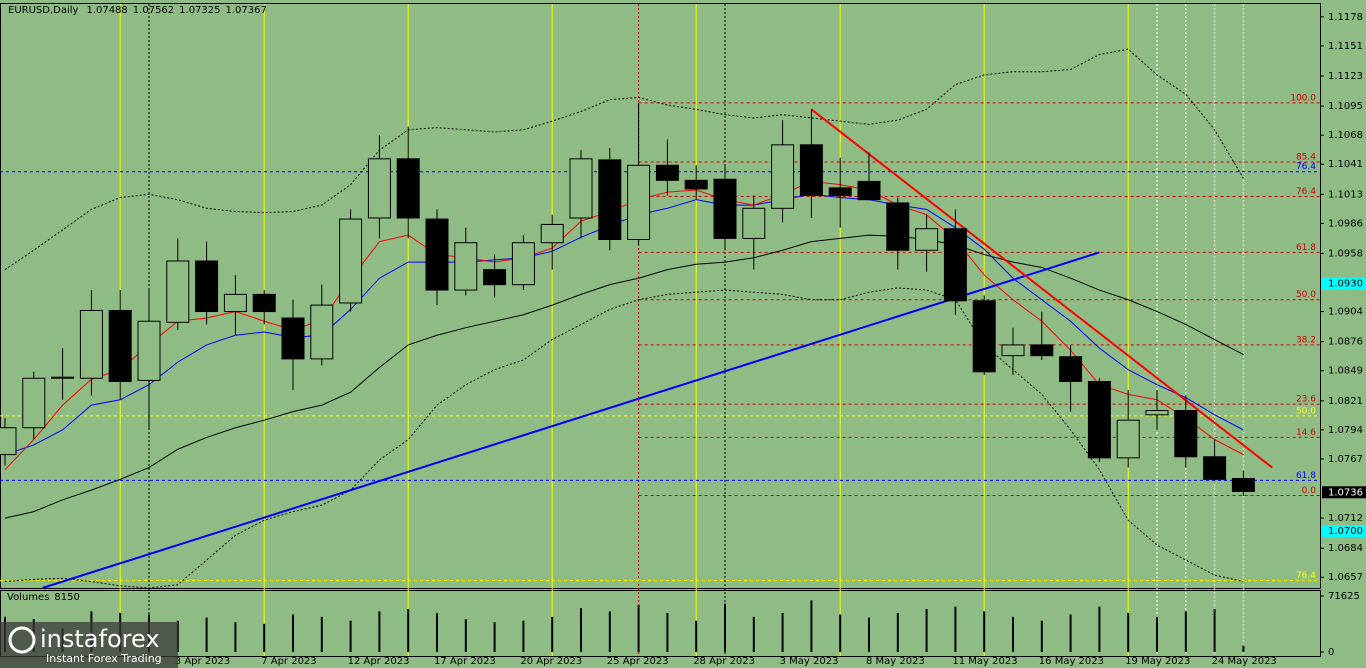  Describe the element at coordinates (22, 640) in the screenshot. I see `watermark-logo` at that location.